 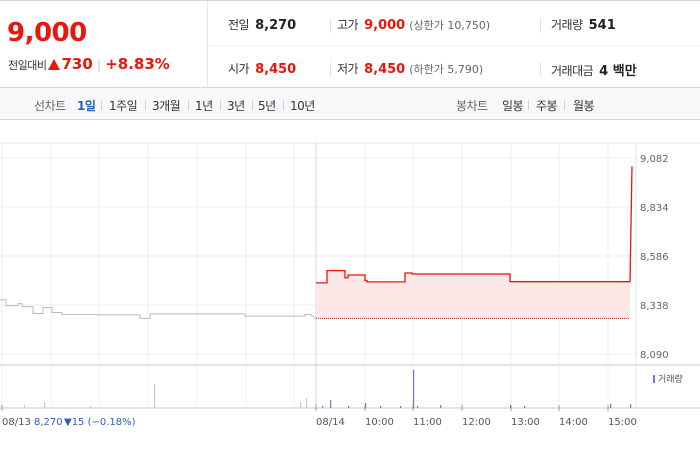 I want to click on x-tick-label: 14:00, so click(x=573, y=422).